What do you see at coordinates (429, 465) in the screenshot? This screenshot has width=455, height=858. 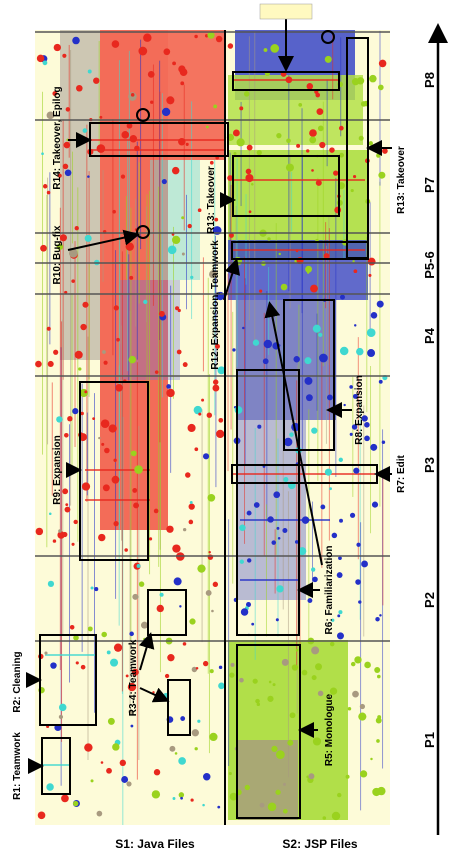 I see `phase-label-p3: P3` at bounding box center [429, 465].